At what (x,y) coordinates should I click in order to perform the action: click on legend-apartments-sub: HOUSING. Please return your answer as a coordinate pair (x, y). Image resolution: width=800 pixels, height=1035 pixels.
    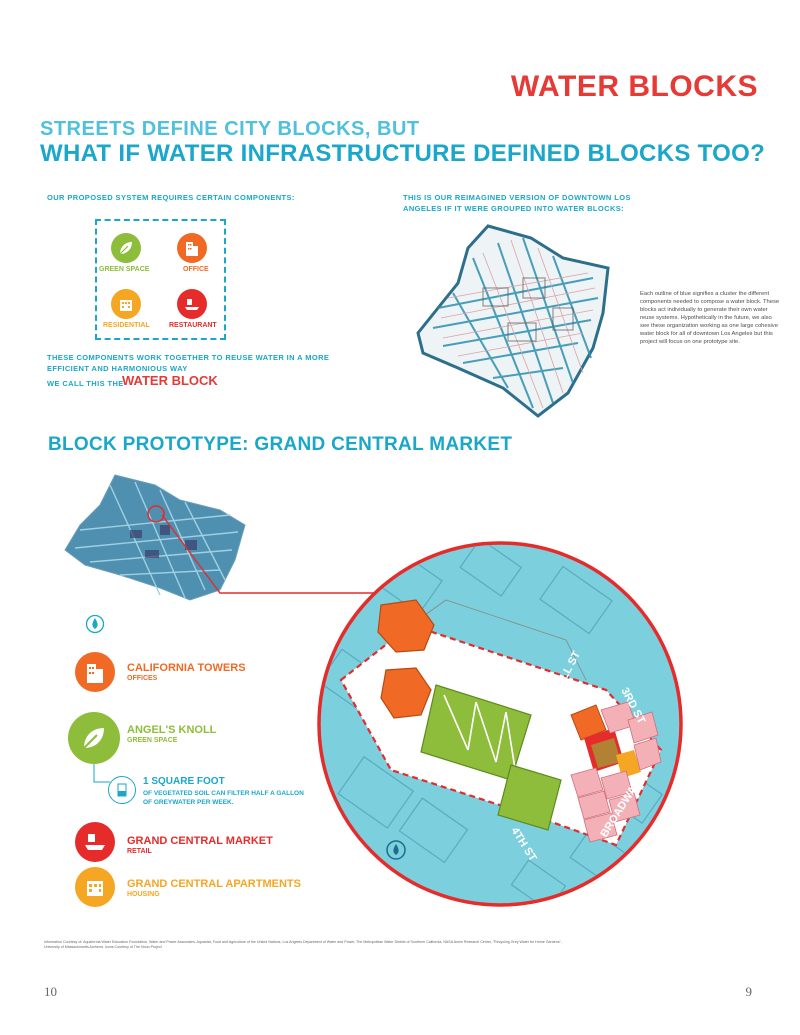
    Looking at the image, I should click on (143, 894).